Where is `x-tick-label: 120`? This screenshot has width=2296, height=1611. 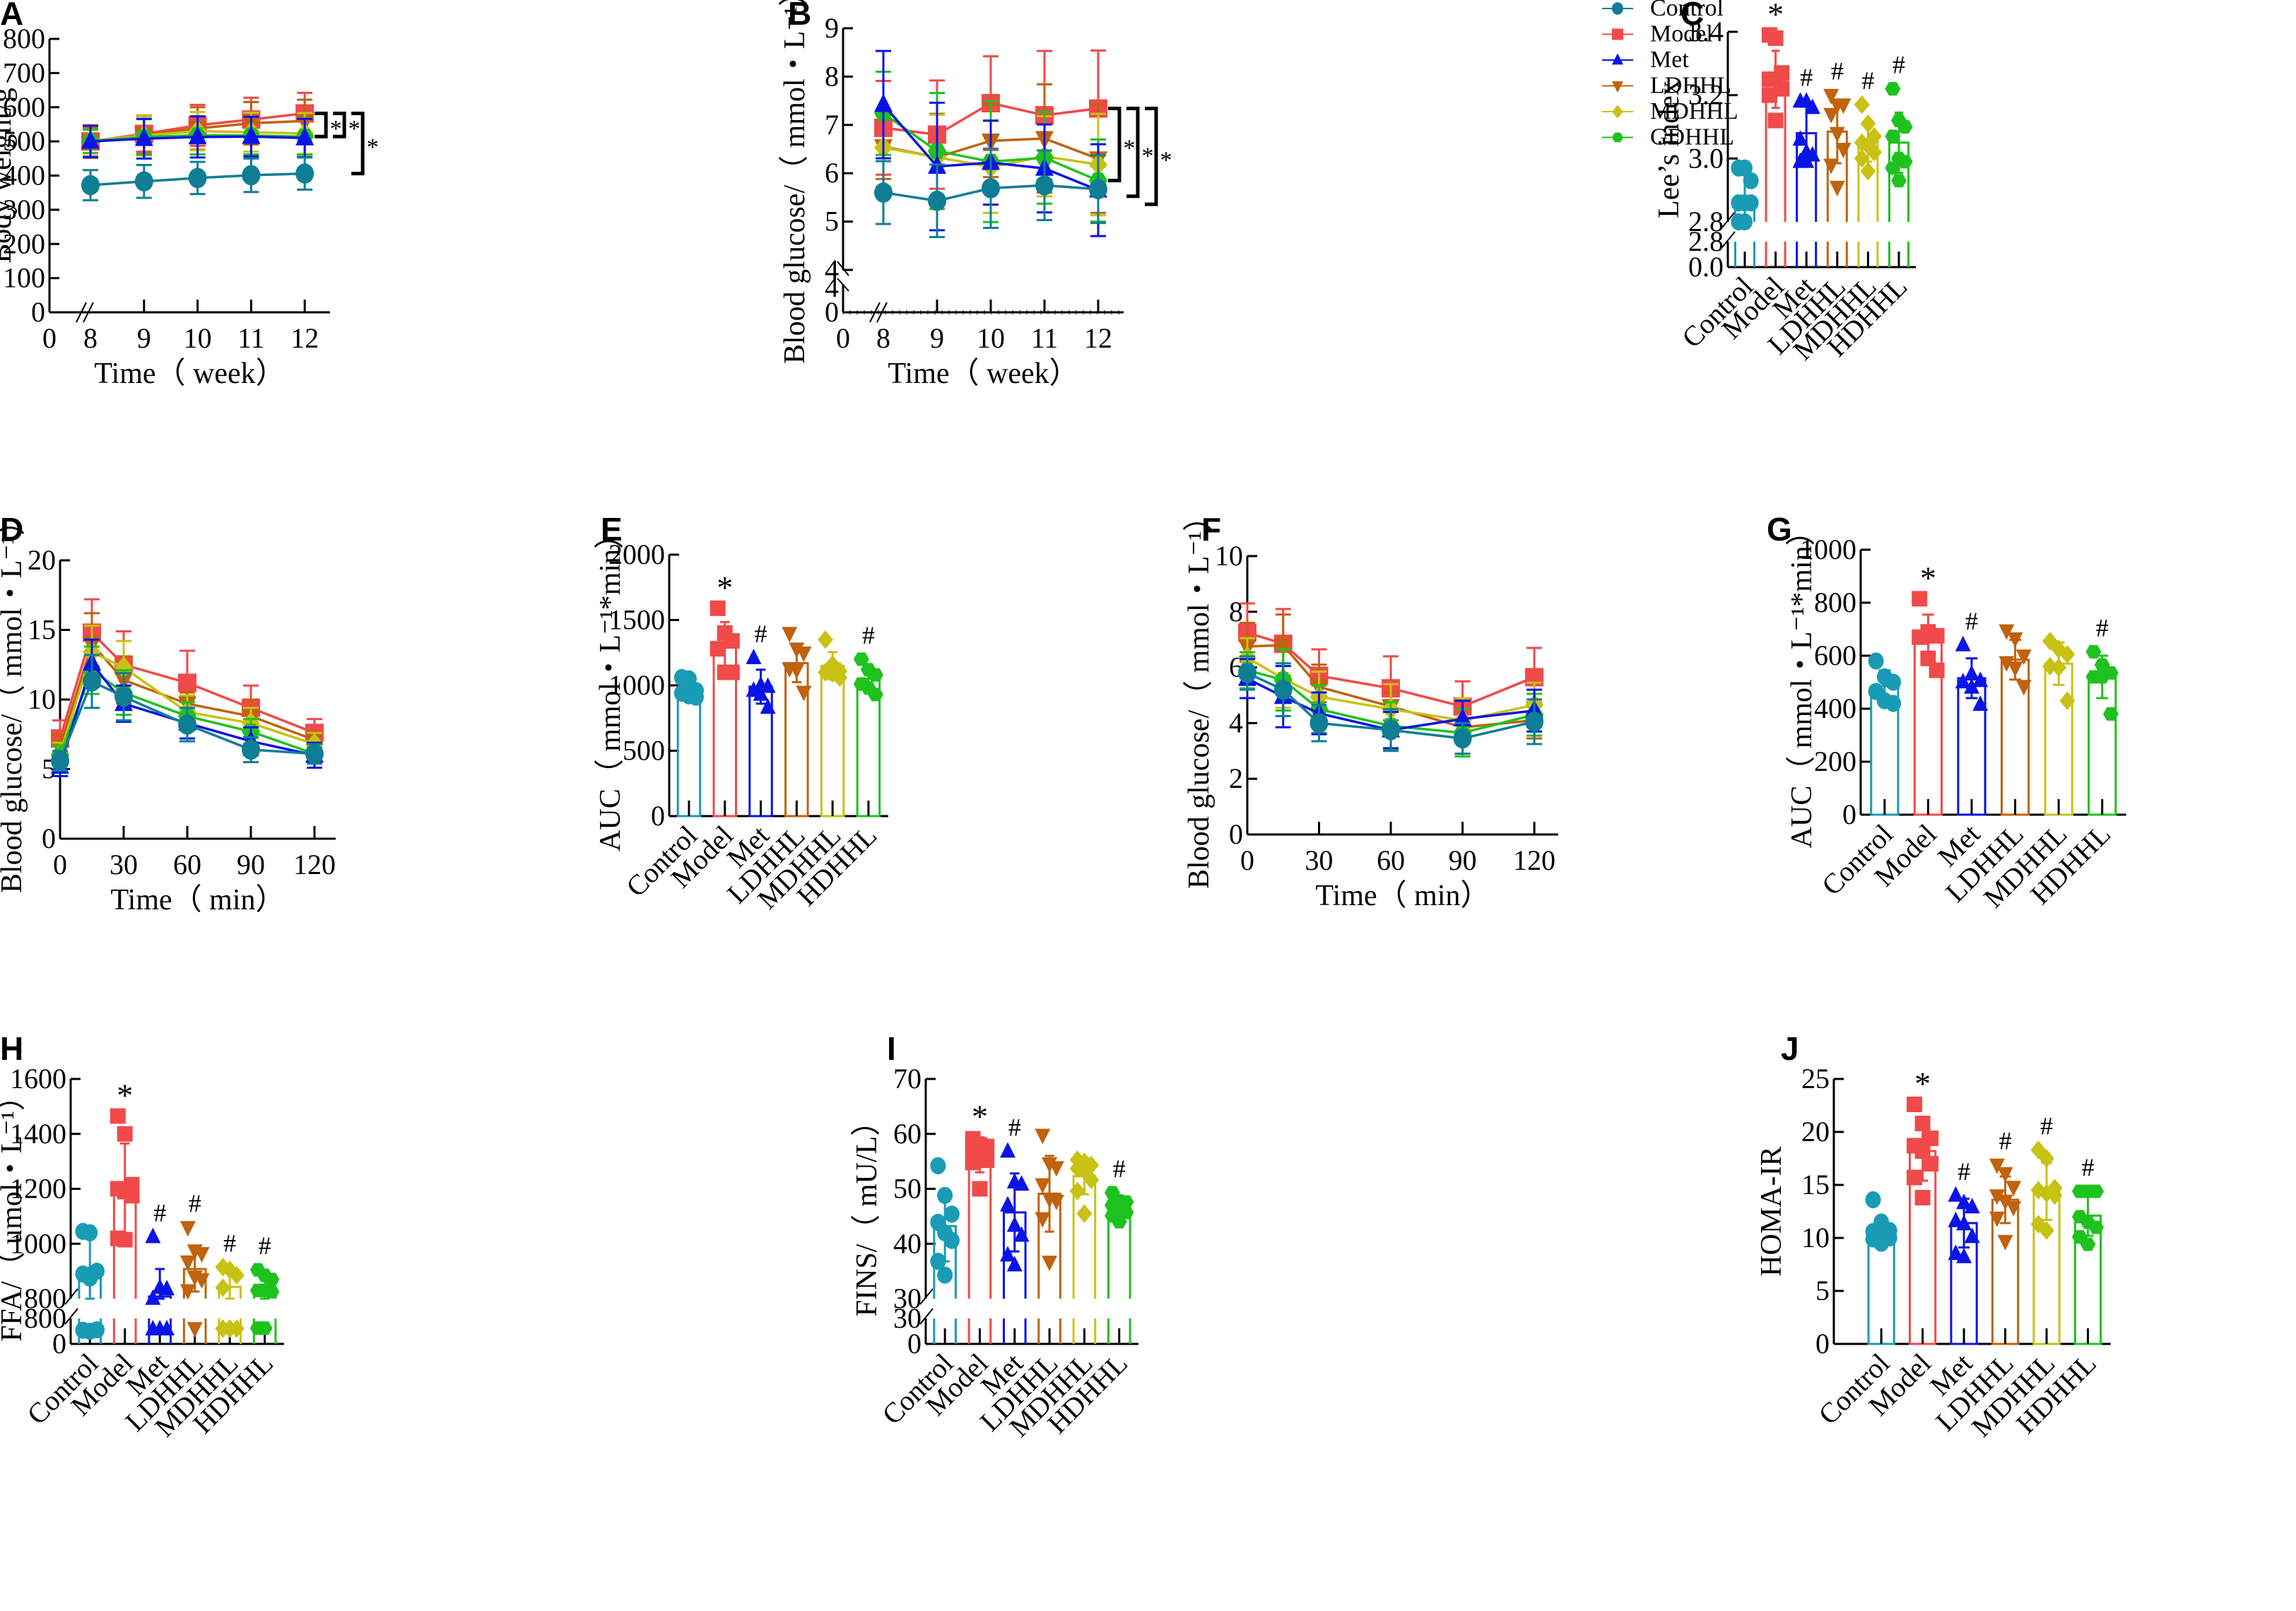 x-tick-label: 120 is located at coordinates (314, 865).